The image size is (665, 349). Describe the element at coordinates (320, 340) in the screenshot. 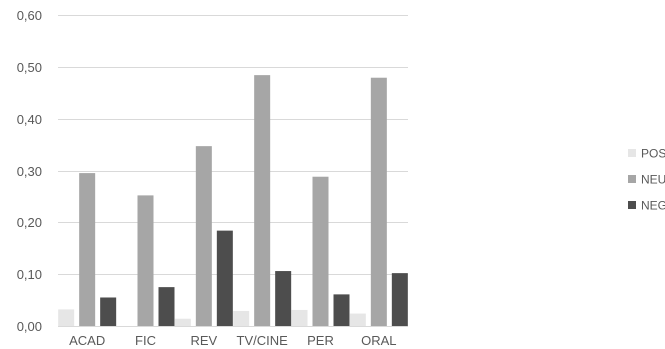

I see `x-tick-label: PER` at that location.